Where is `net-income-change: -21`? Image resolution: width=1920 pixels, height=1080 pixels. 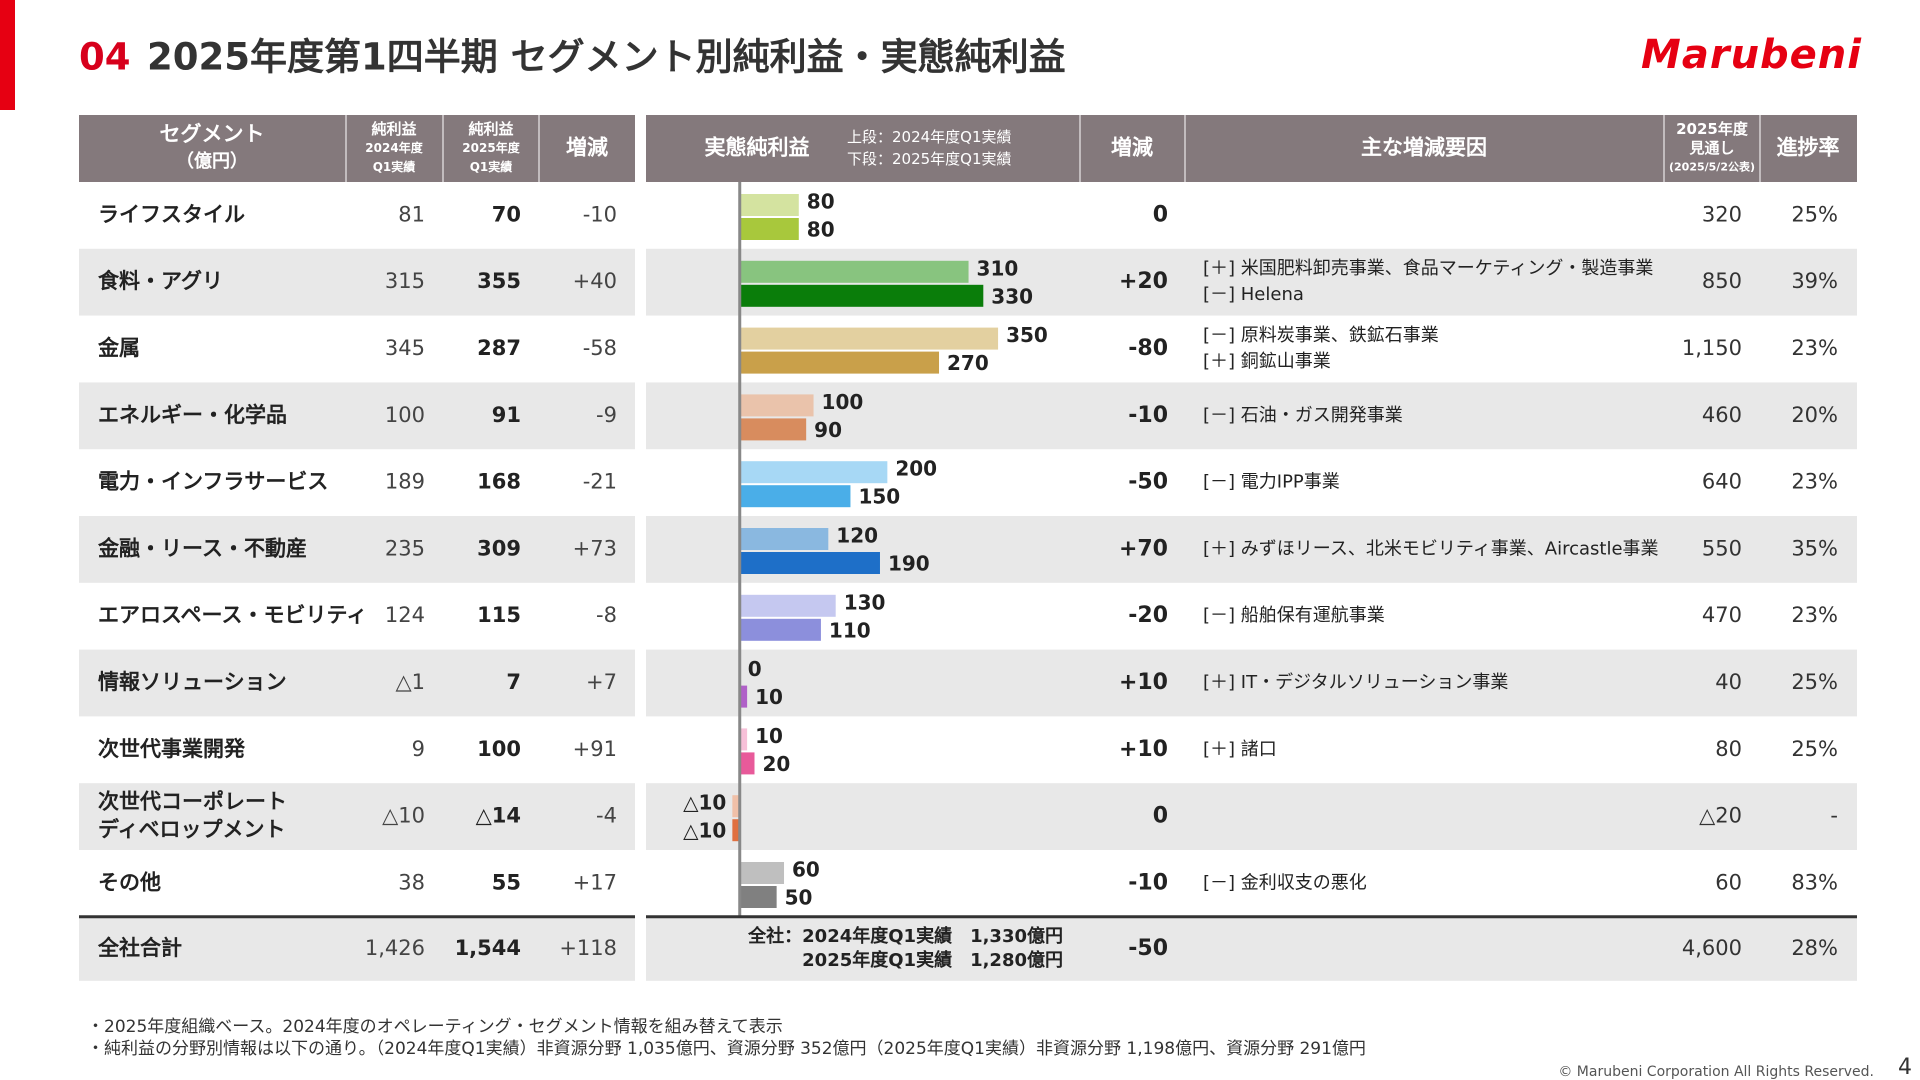 net-income-change: -21 is located at coordinates (600, 482).